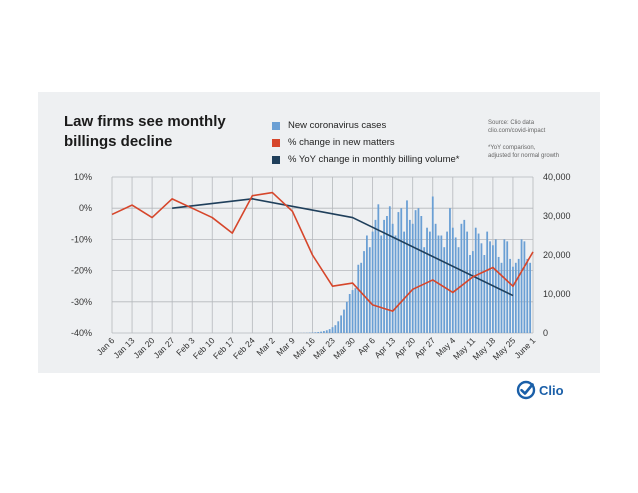 Image resolution: width=638 pixels, height=493 pixels. Describe the element at coordinates (145, 121) in the screenshot. I see `chart-title-line-1: Law firms see monthly` at that location.